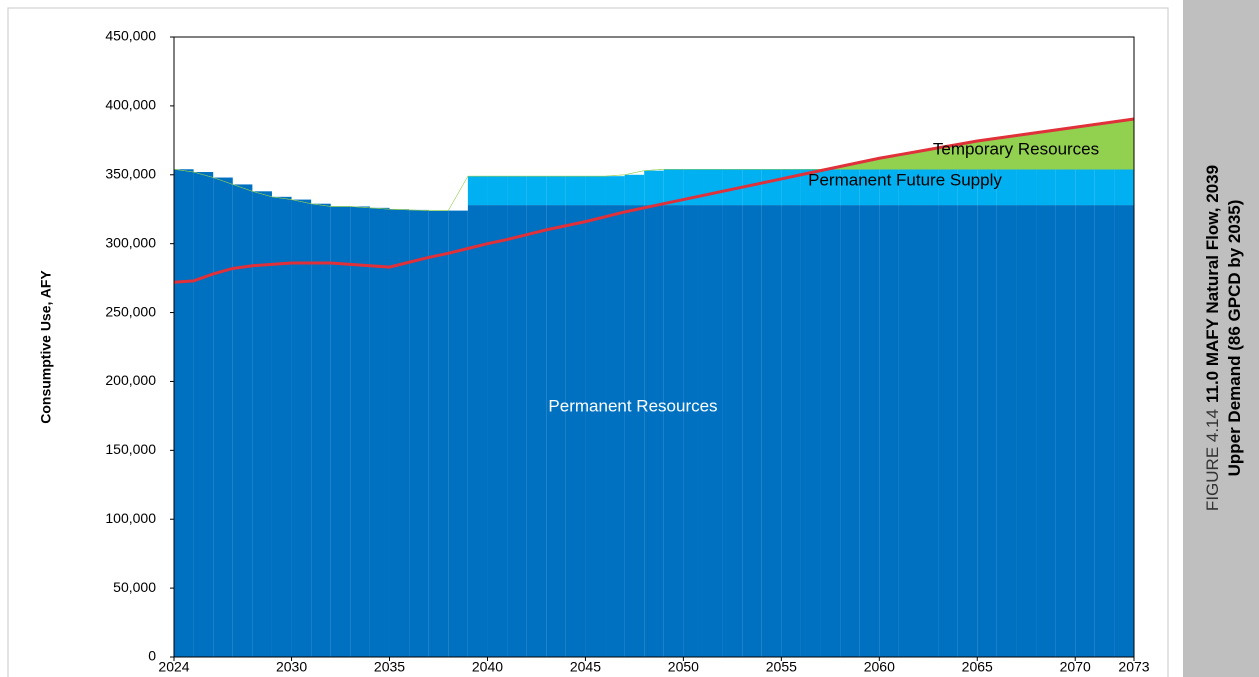  What do you see at coordinates (389, 667) in the screenshot?
I see `x-tick-label: 2035` at bounding box center [389, 667].